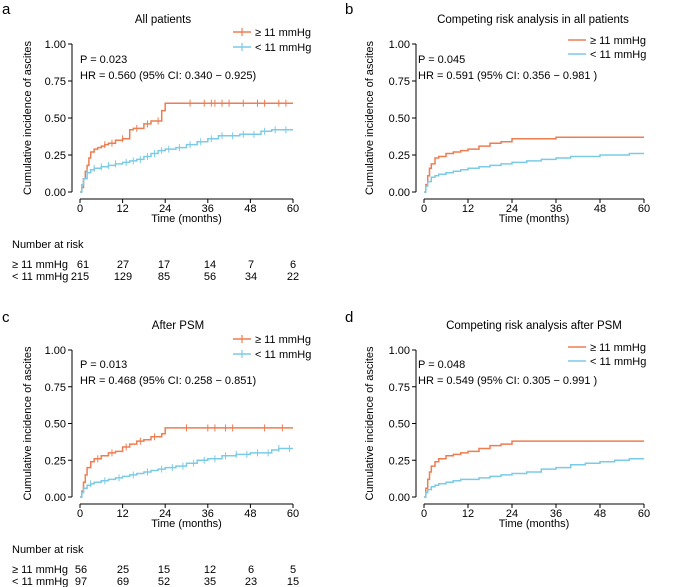 Image resolution: width=674 pixels, height=587 pixels. I want to click on risk-cell: 7, so click(251, 265).